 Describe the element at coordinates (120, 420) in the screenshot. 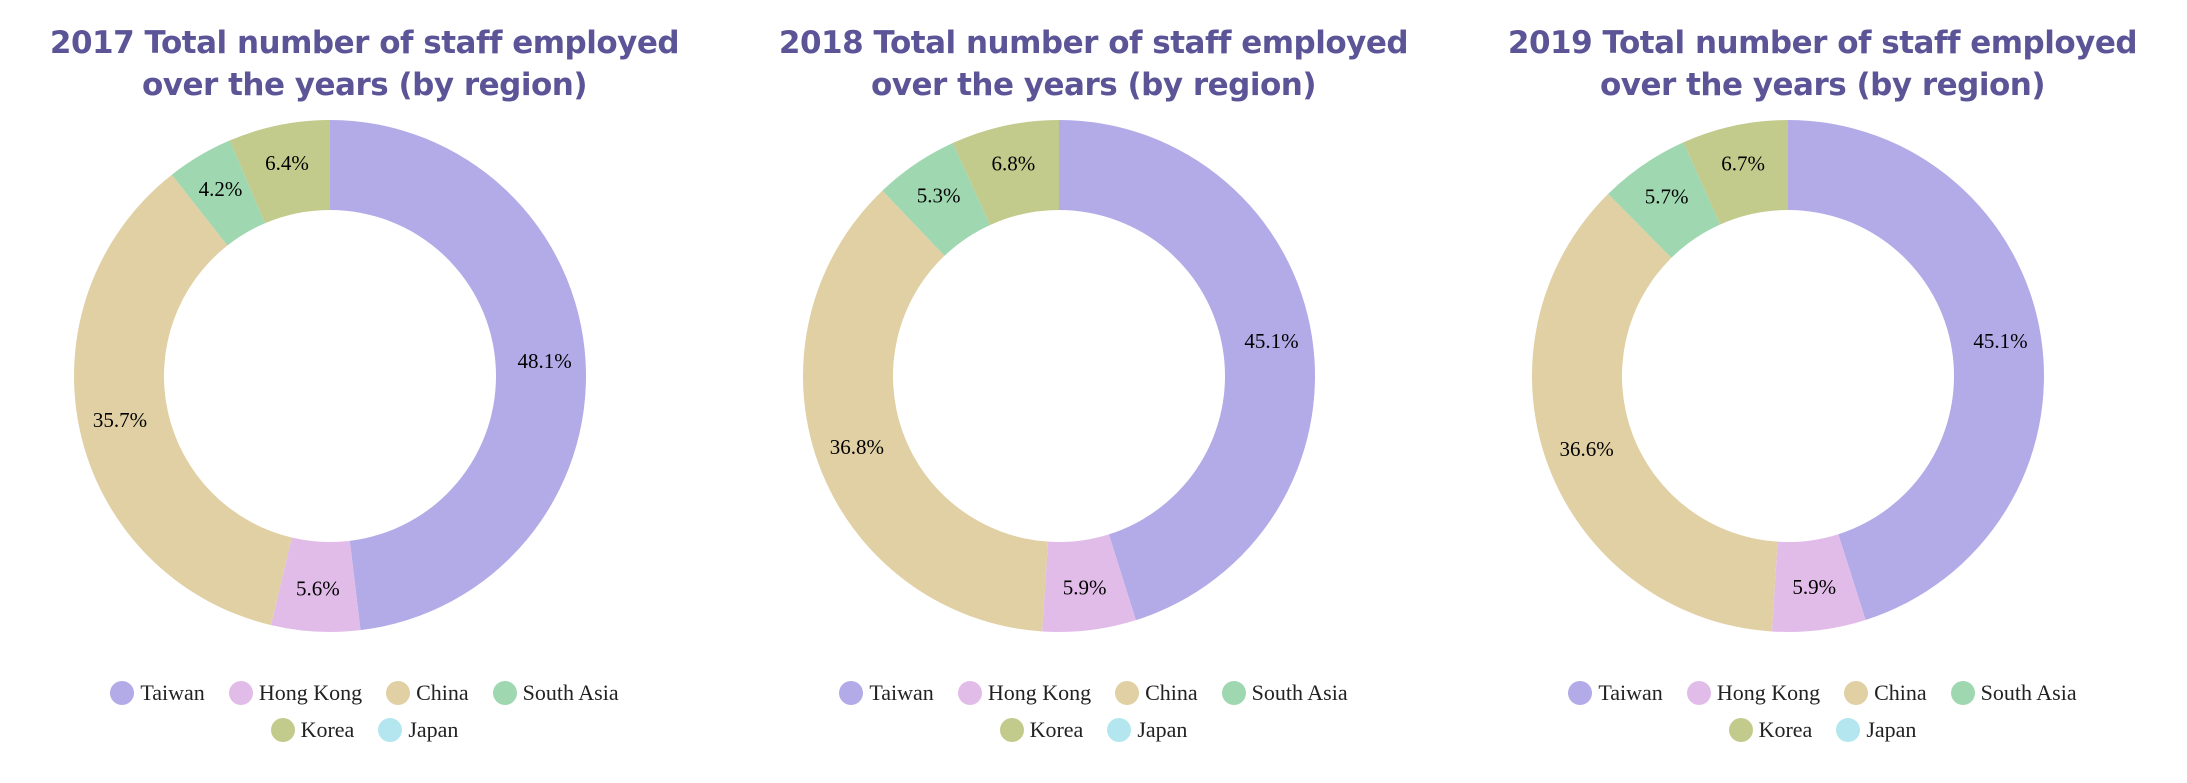

I see `slice-label-china: 35.7%` at that location.